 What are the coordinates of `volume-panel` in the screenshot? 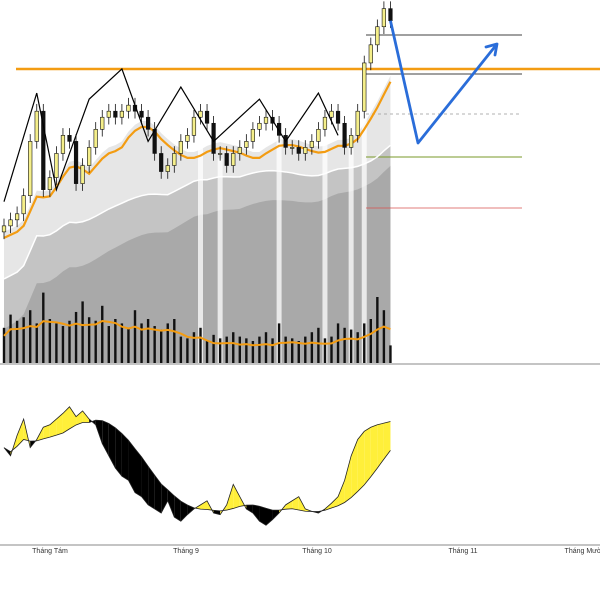 It's located at (197, 327).